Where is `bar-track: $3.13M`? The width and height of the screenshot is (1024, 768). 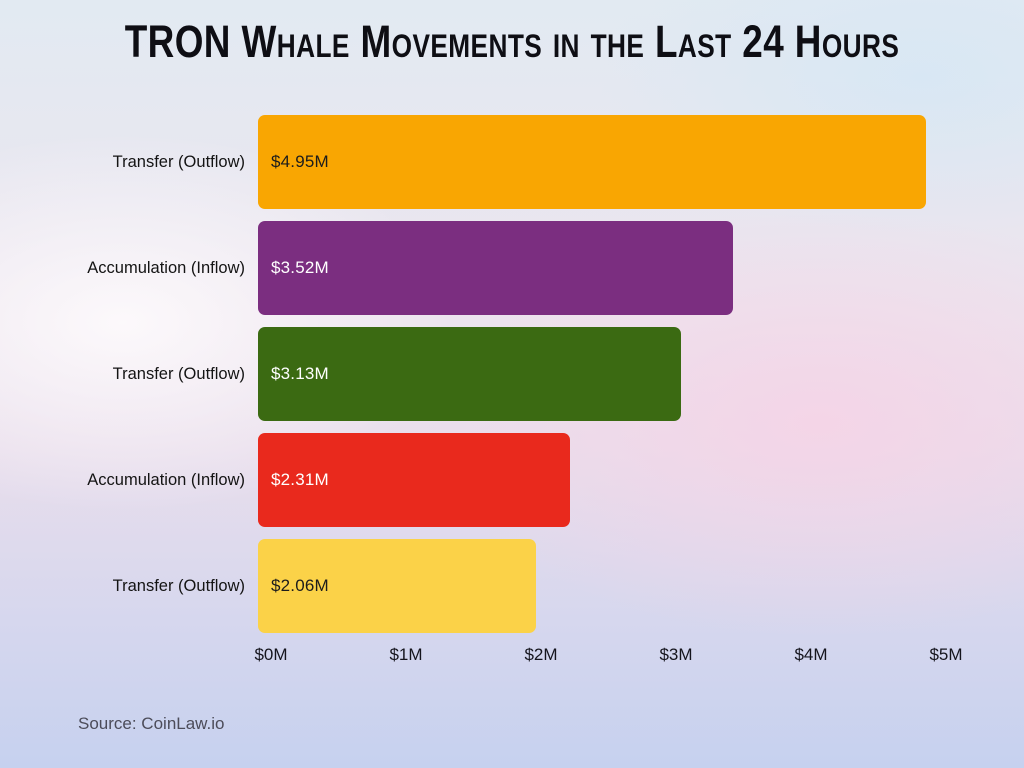 bar-track: $3.13M is located at coordinates (608, 374).